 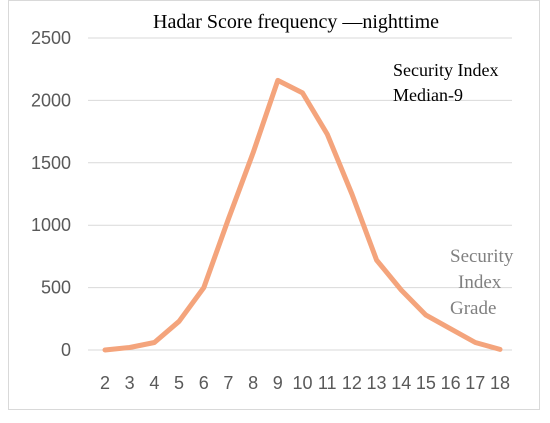 I want to click on median-annotation-line1: Security Index, so click(x=445, y=70).